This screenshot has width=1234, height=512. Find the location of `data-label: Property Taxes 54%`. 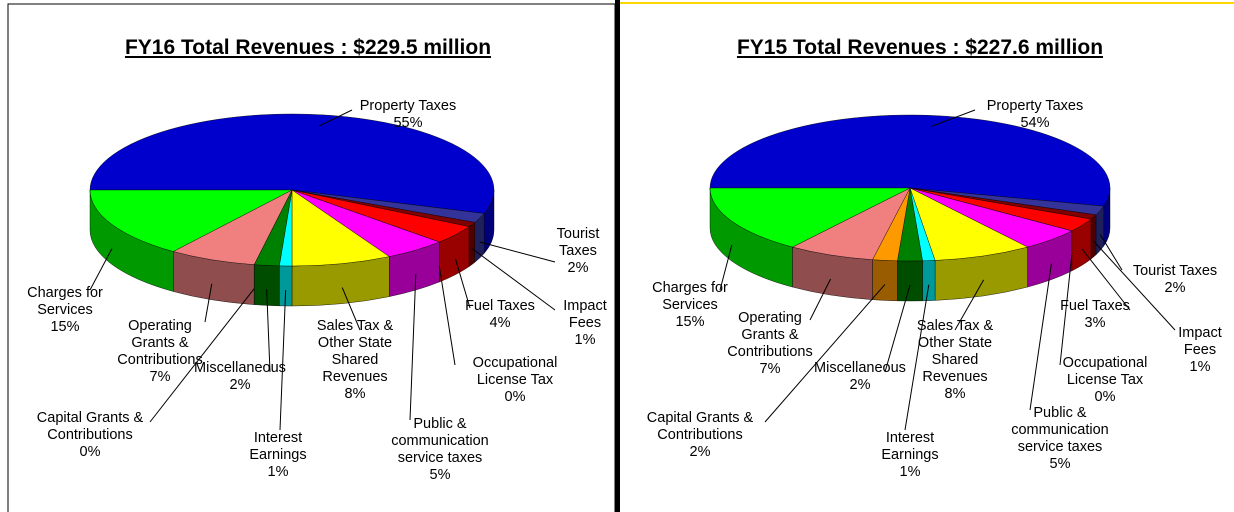

data-label: Property Taxes 54% is located at coordinates (1035, 115).